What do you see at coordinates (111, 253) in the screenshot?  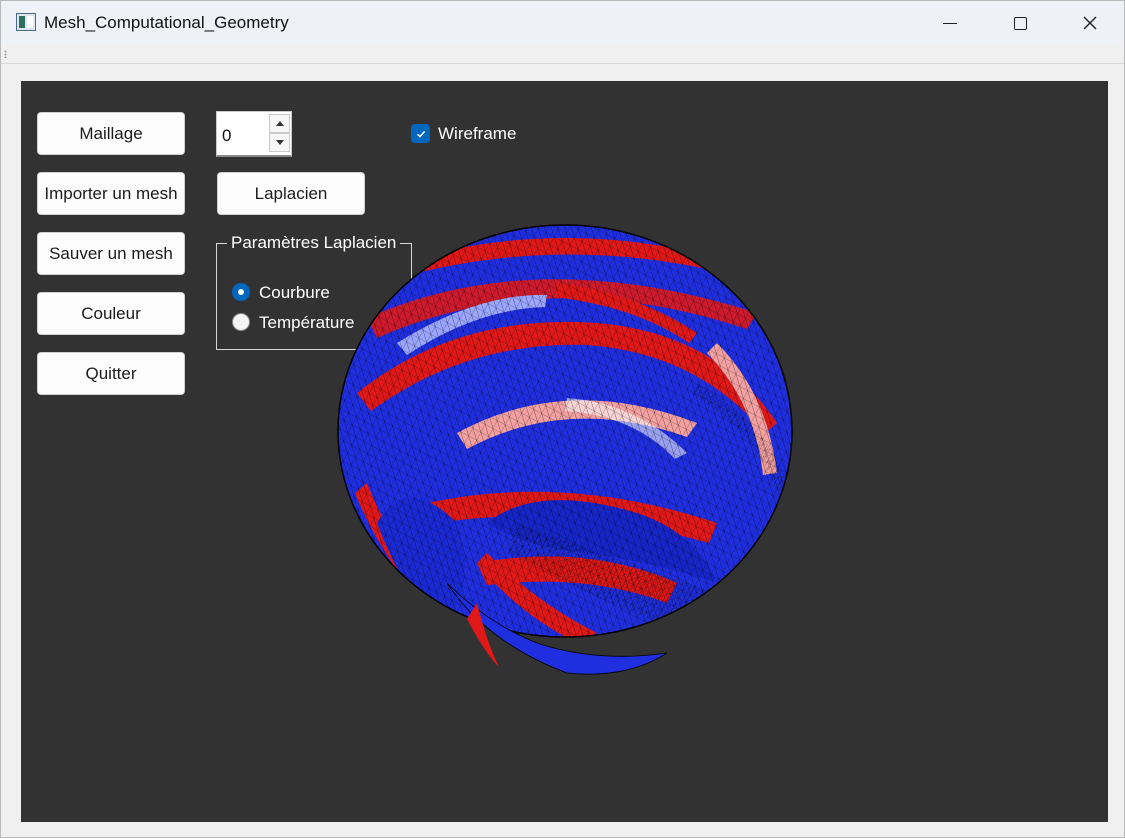 I see `save-mesh-button: Sauver un mesh` at bounding box center [111, 253].